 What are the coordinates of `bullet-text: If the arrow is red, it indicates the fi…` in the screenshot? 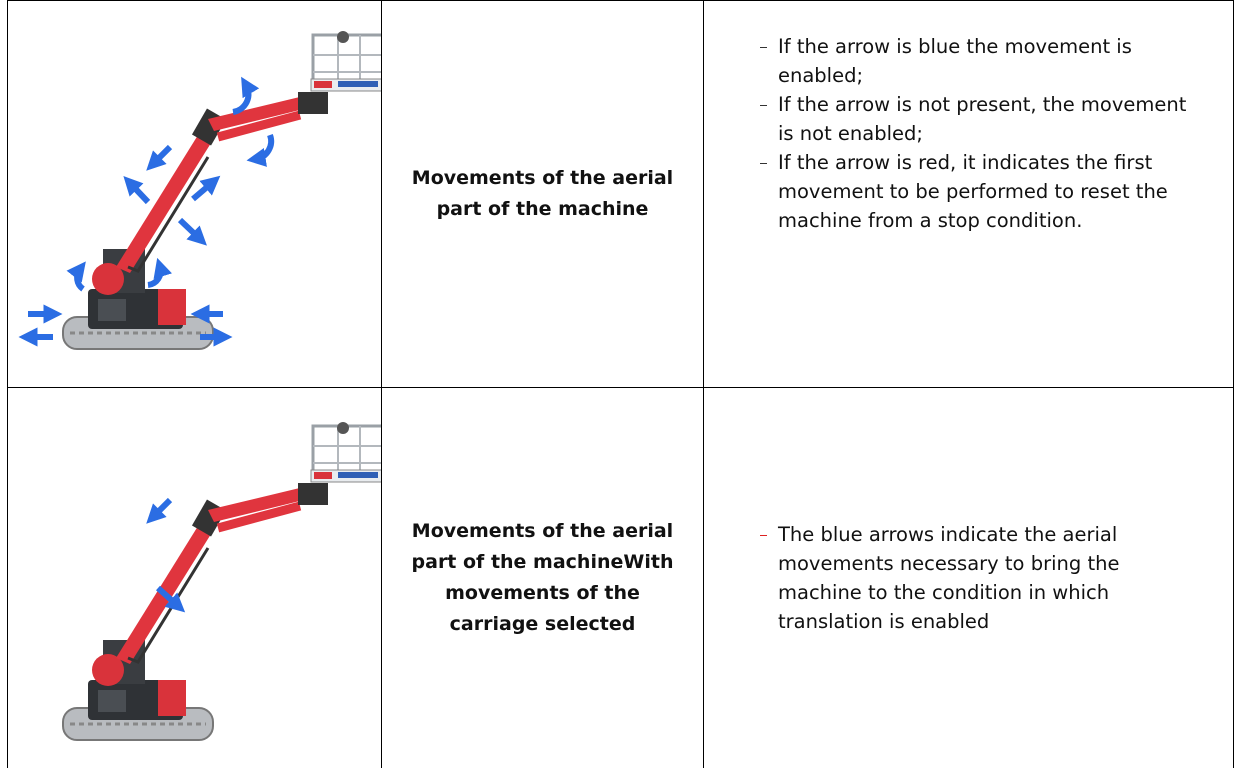 It's located at (973, 191).